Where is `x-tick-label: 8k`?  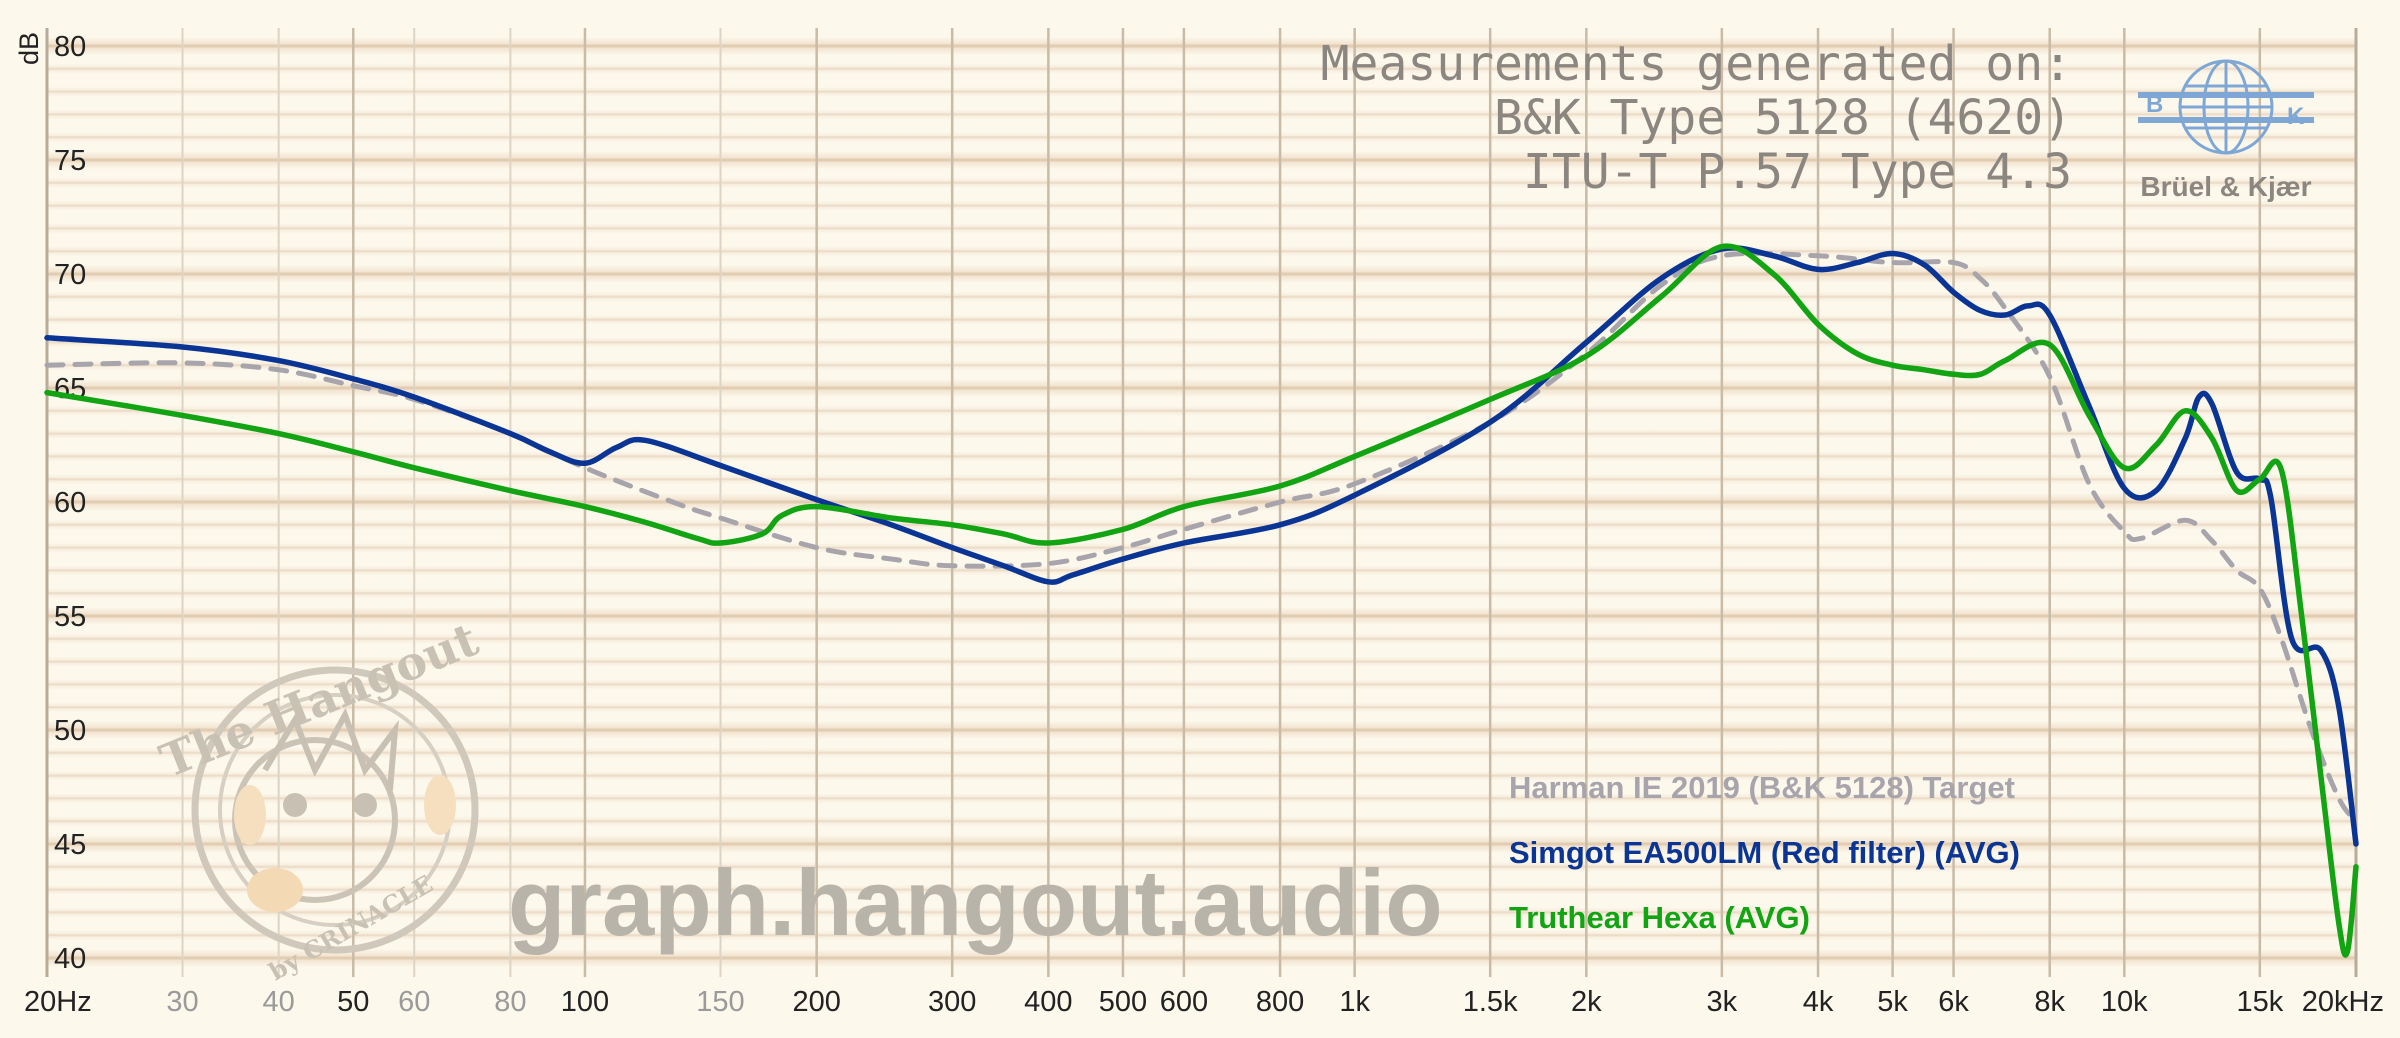
x-tick-label: 8k is located at coordinates (2049, 1002).